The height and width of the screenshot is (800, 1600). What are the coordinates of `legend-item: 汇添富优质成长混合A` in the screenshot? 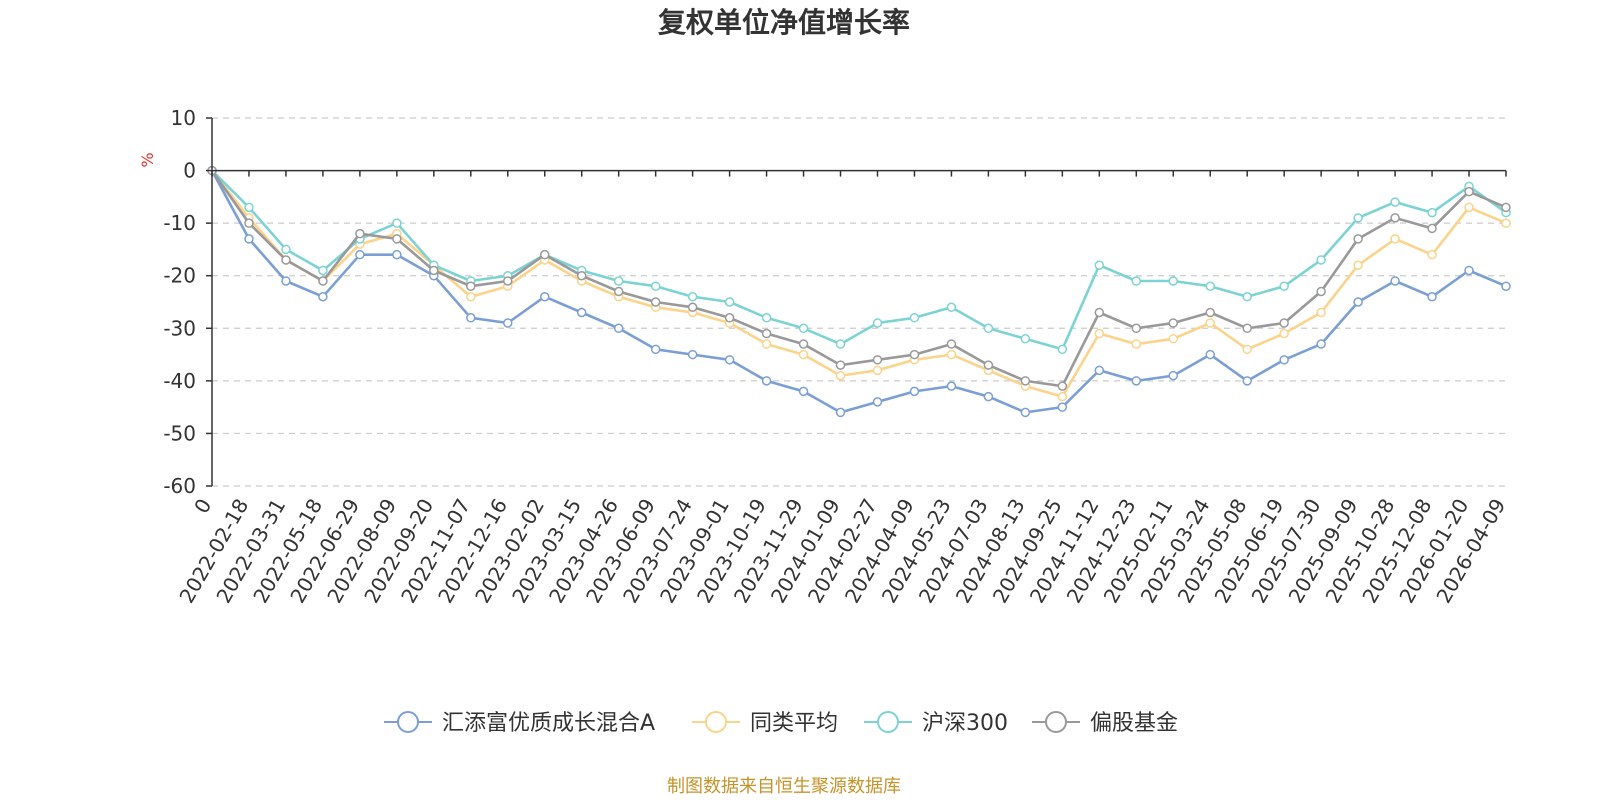 It's located at (519, 723).